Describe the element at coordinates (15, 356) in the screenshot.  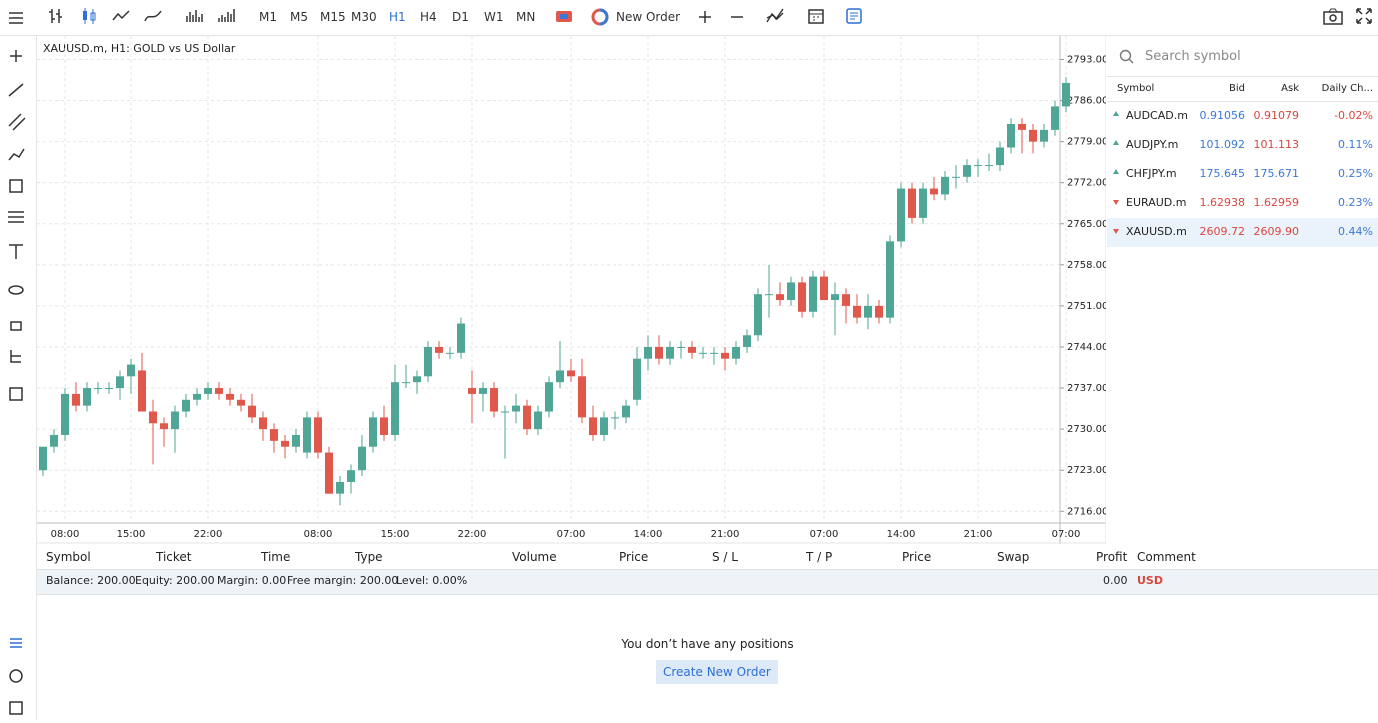
I see `objects-tool` at that location.